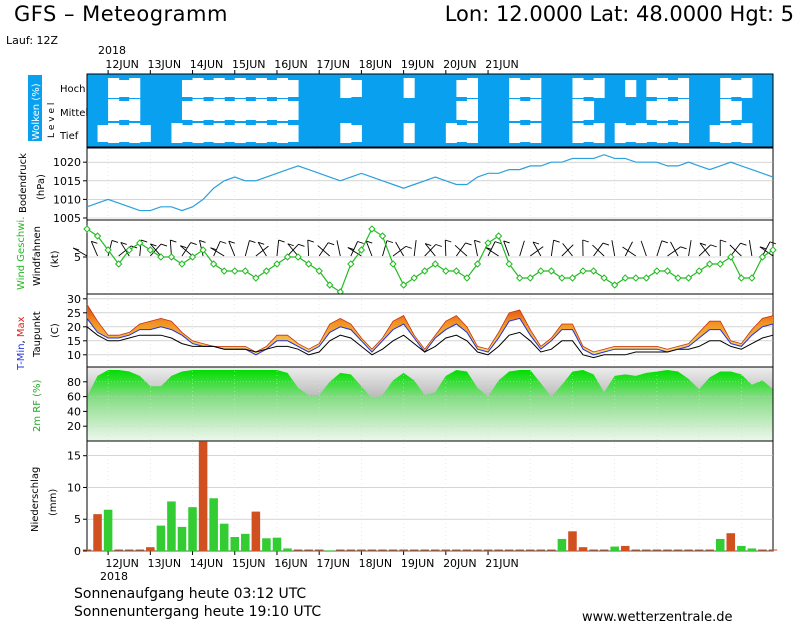 The width and height of the screenshot is (800, 625). What do you see at coordinates (424, 248) in the screenshot?
I see `wind-barbs` at bounding box center [424, 248].